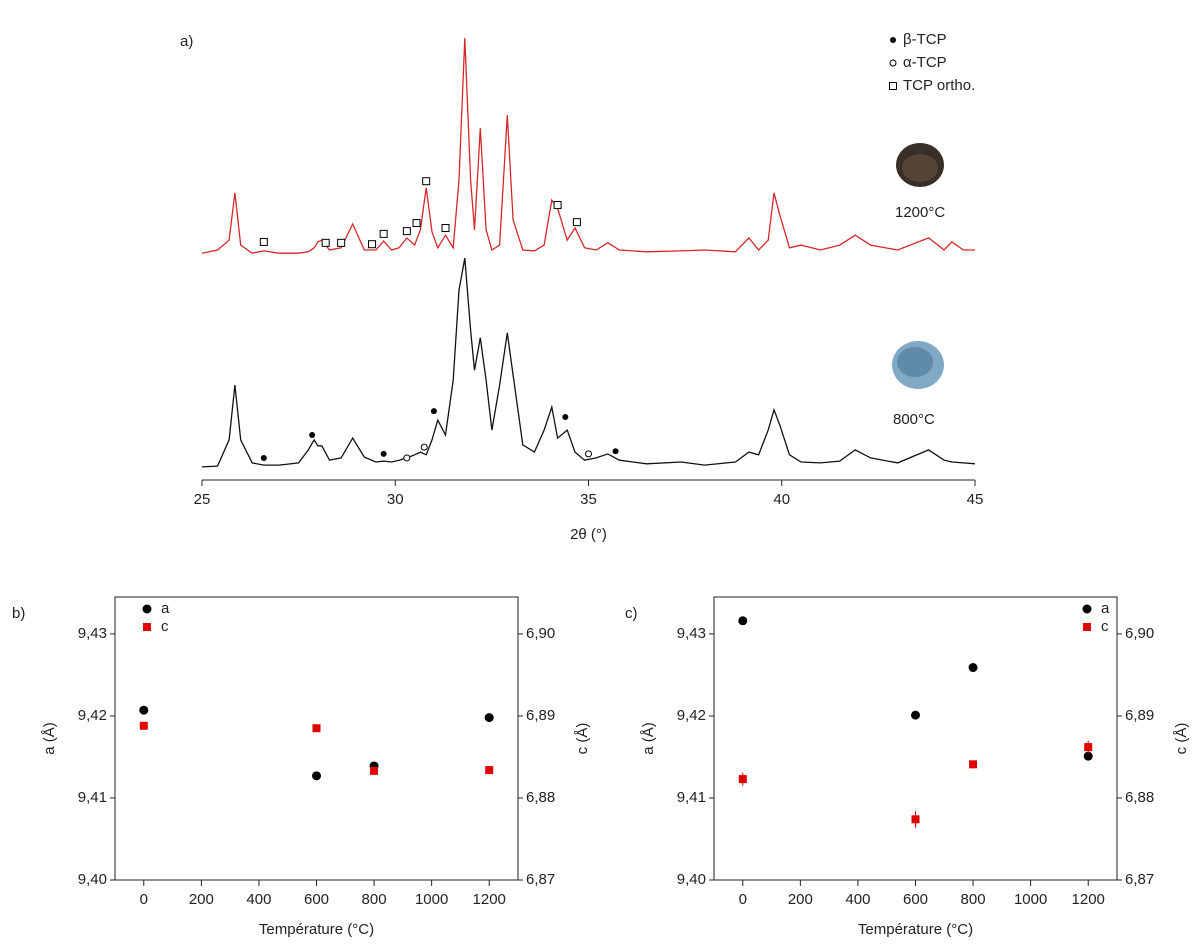  I want to click on legend-label: α-TCP, so click(925, 62).